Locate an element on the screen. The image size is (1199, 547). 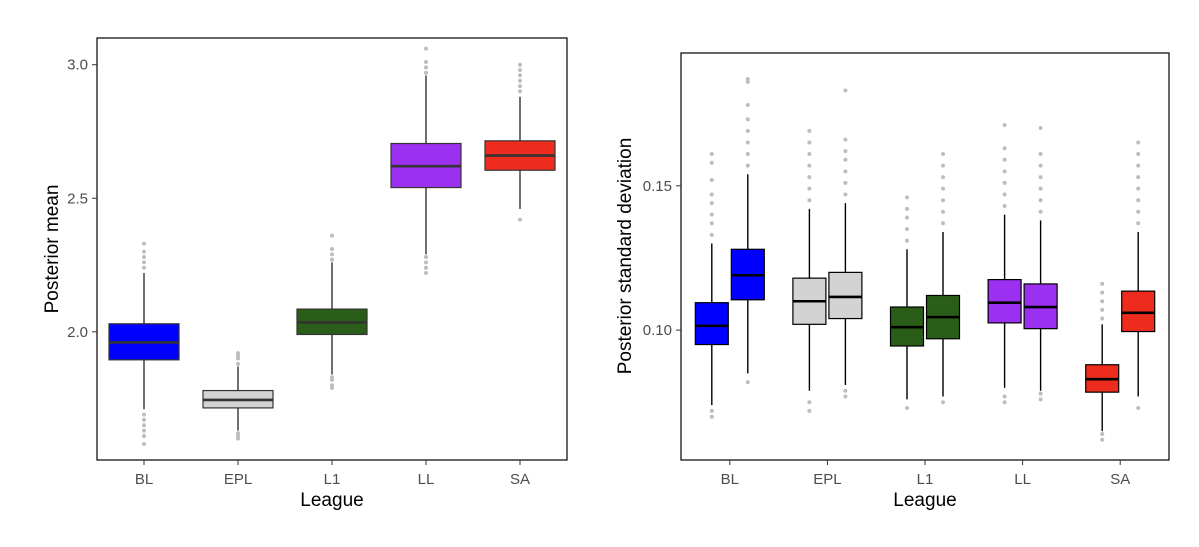
x-tick-label-sa: SA is located at coordinates (1120, 479).